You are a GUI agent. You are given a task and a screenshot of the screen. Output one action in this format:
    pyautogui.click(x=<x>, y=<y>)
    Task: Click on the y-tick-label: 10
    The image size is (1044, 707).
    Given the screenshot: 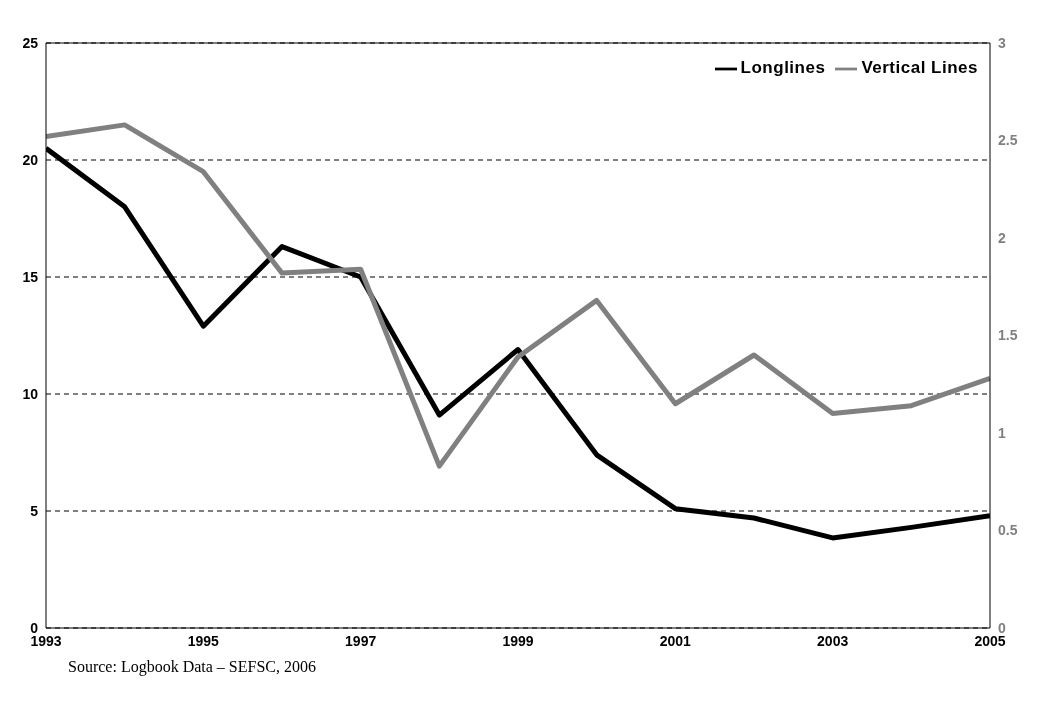 What is the action you would take?
    pyautogui.click(x=30, y=393)
    